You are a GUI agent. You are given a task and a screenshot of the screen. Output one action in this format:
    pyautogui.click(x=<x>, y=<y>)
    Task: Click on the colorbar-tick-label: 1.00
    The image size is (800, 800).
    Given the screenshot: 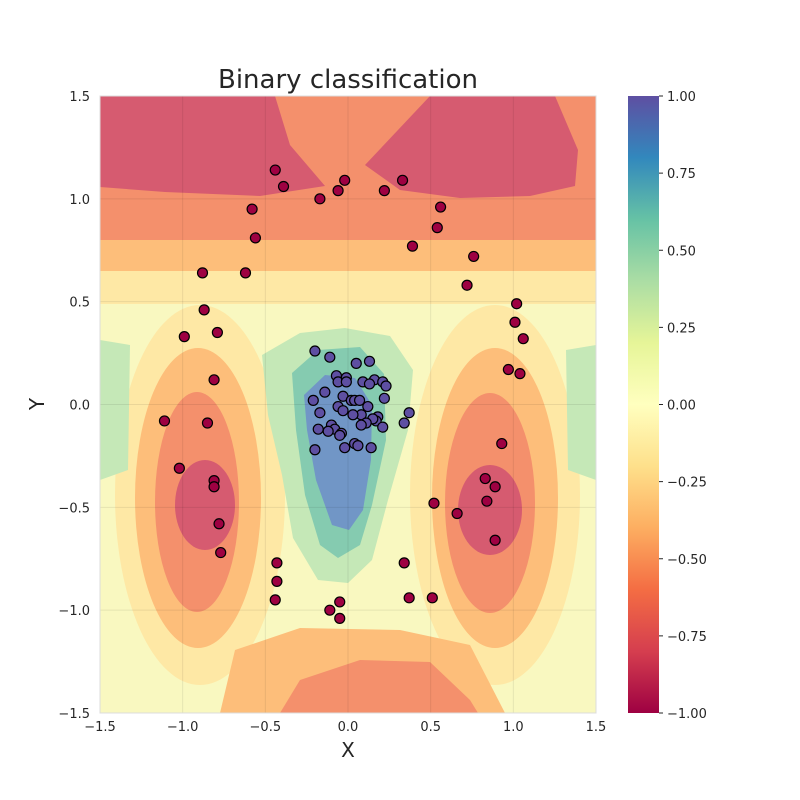 What is the action you would take?
    pyautogui.click(x=681, y=97)
    